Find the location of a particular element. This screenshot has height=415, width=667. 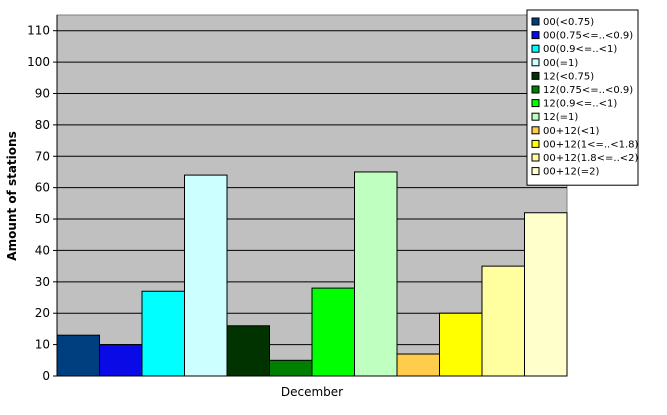

legend-label: 00+12(<1) is located at coordinates (571, 131).